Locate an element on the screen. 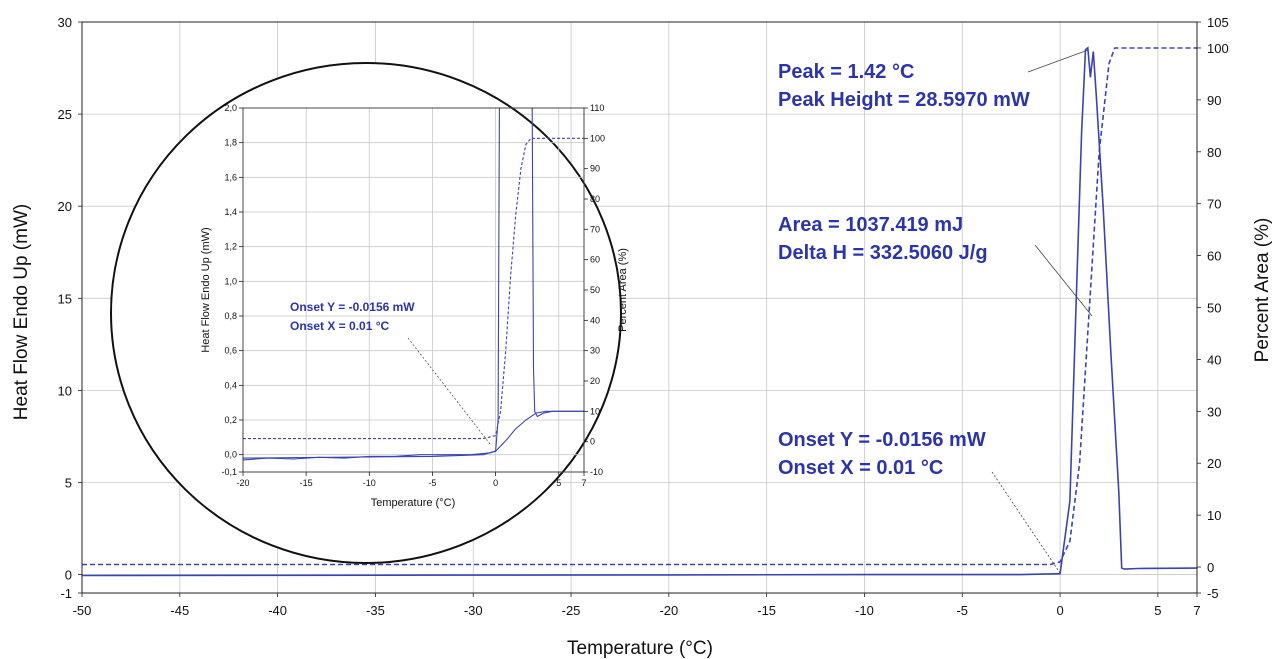 This screenshot has width=1275, height=659. x-tick-label: -45 is located at coordinates (179, 610).